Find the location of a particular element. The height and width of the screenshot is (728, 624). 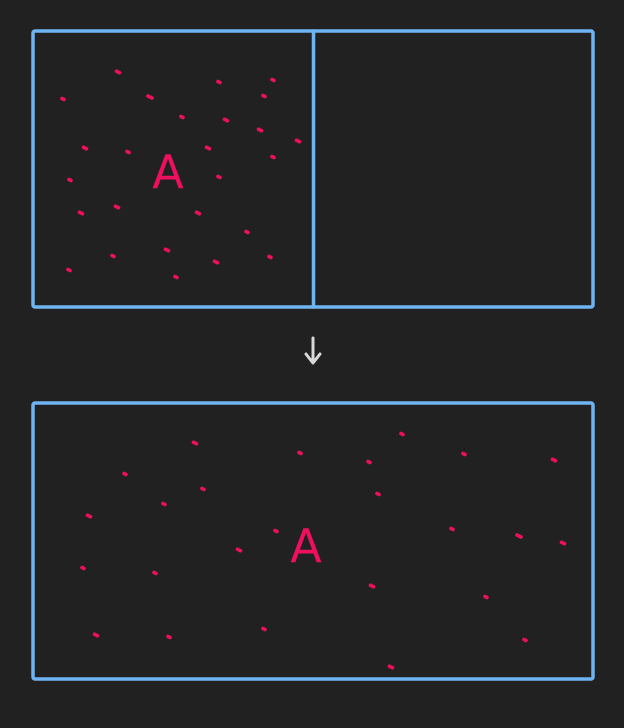

arrow-down-icon is located at coordinates (313, 350).